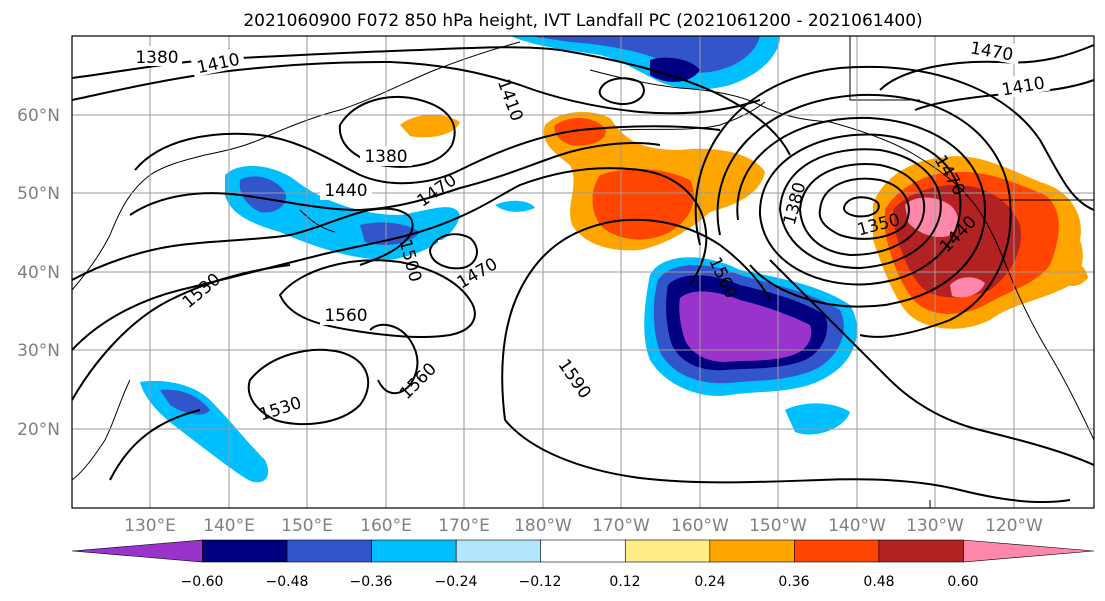 Image resolution: width=1105 pixels, height=601 pixels. I want to click on lat-label: 60°N, so click(38, 116).